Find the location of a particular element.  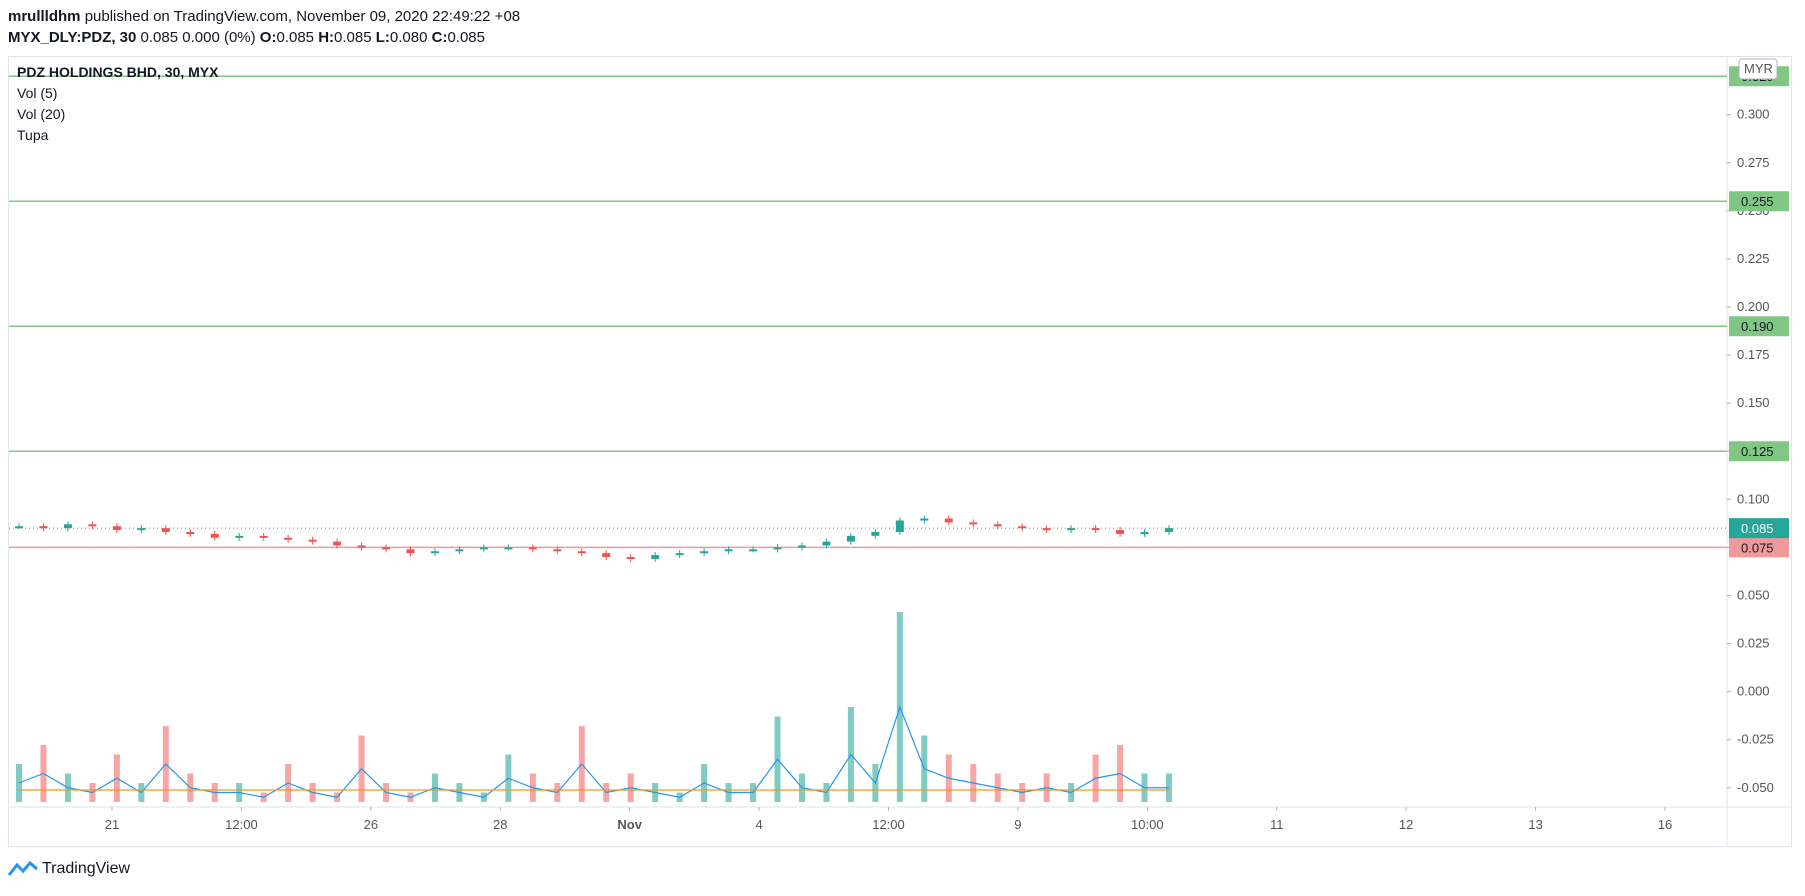

footer: TradingView is located at coordinates (69, 869).